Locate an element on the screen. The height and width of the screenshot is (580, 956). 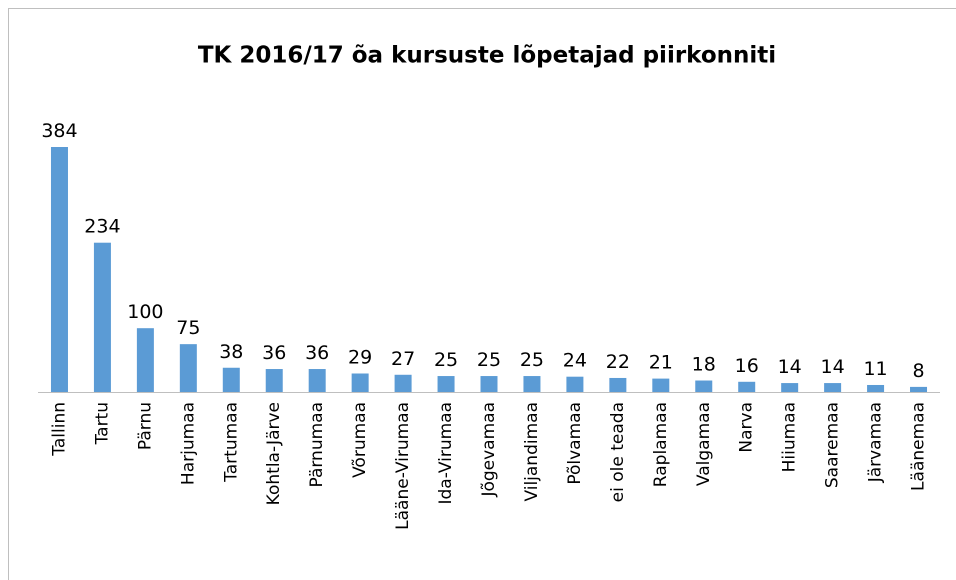
x-tick-label: Lääne-Virumaa is located at coordinates (403, 466).